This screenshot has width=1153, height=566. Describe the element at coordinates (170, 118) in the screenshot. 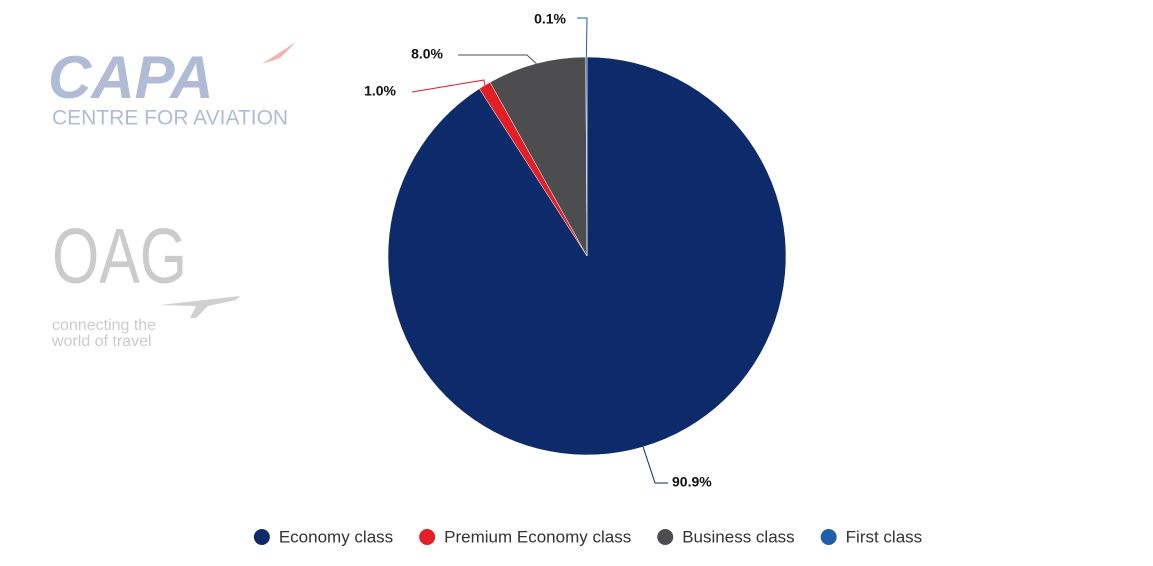

I see `logo-text: CENTRE FOR AVIATION` at that location.